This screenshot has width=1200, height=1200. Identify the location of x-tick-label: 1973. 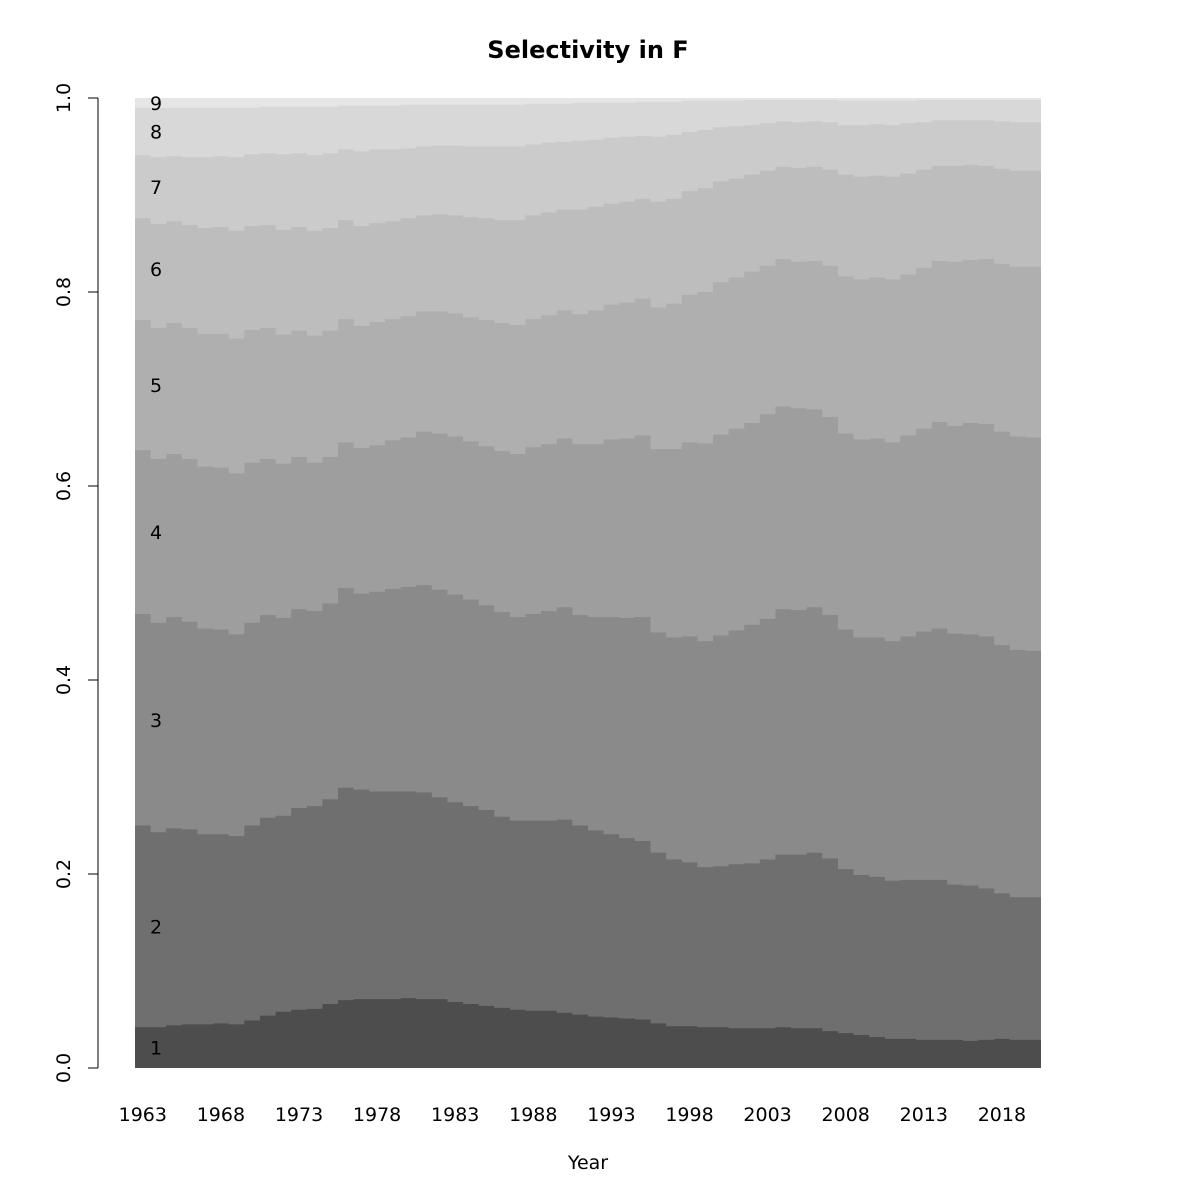
(299, 1115).